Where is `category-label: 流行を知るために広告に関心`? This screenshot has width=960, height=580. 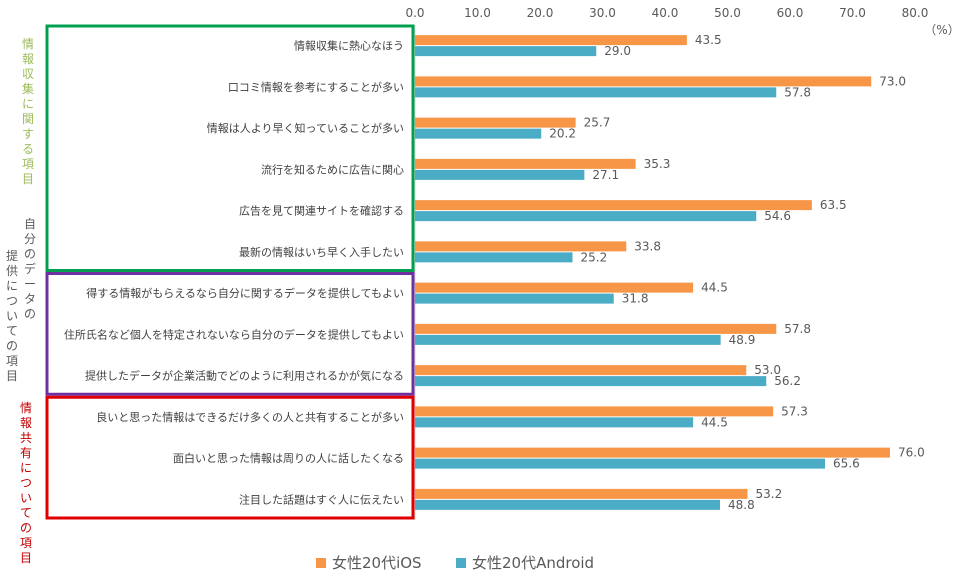 category-label: 流行を知るために広告に関心 is located at coordinates (332, 169).